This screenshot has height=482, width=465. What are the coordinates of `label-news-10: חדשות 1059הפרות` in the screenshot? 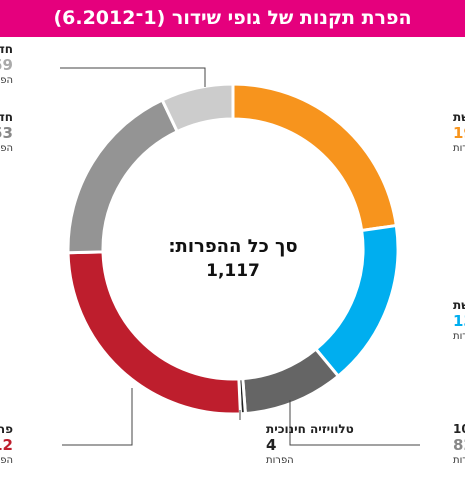 It's located at (6, 64).